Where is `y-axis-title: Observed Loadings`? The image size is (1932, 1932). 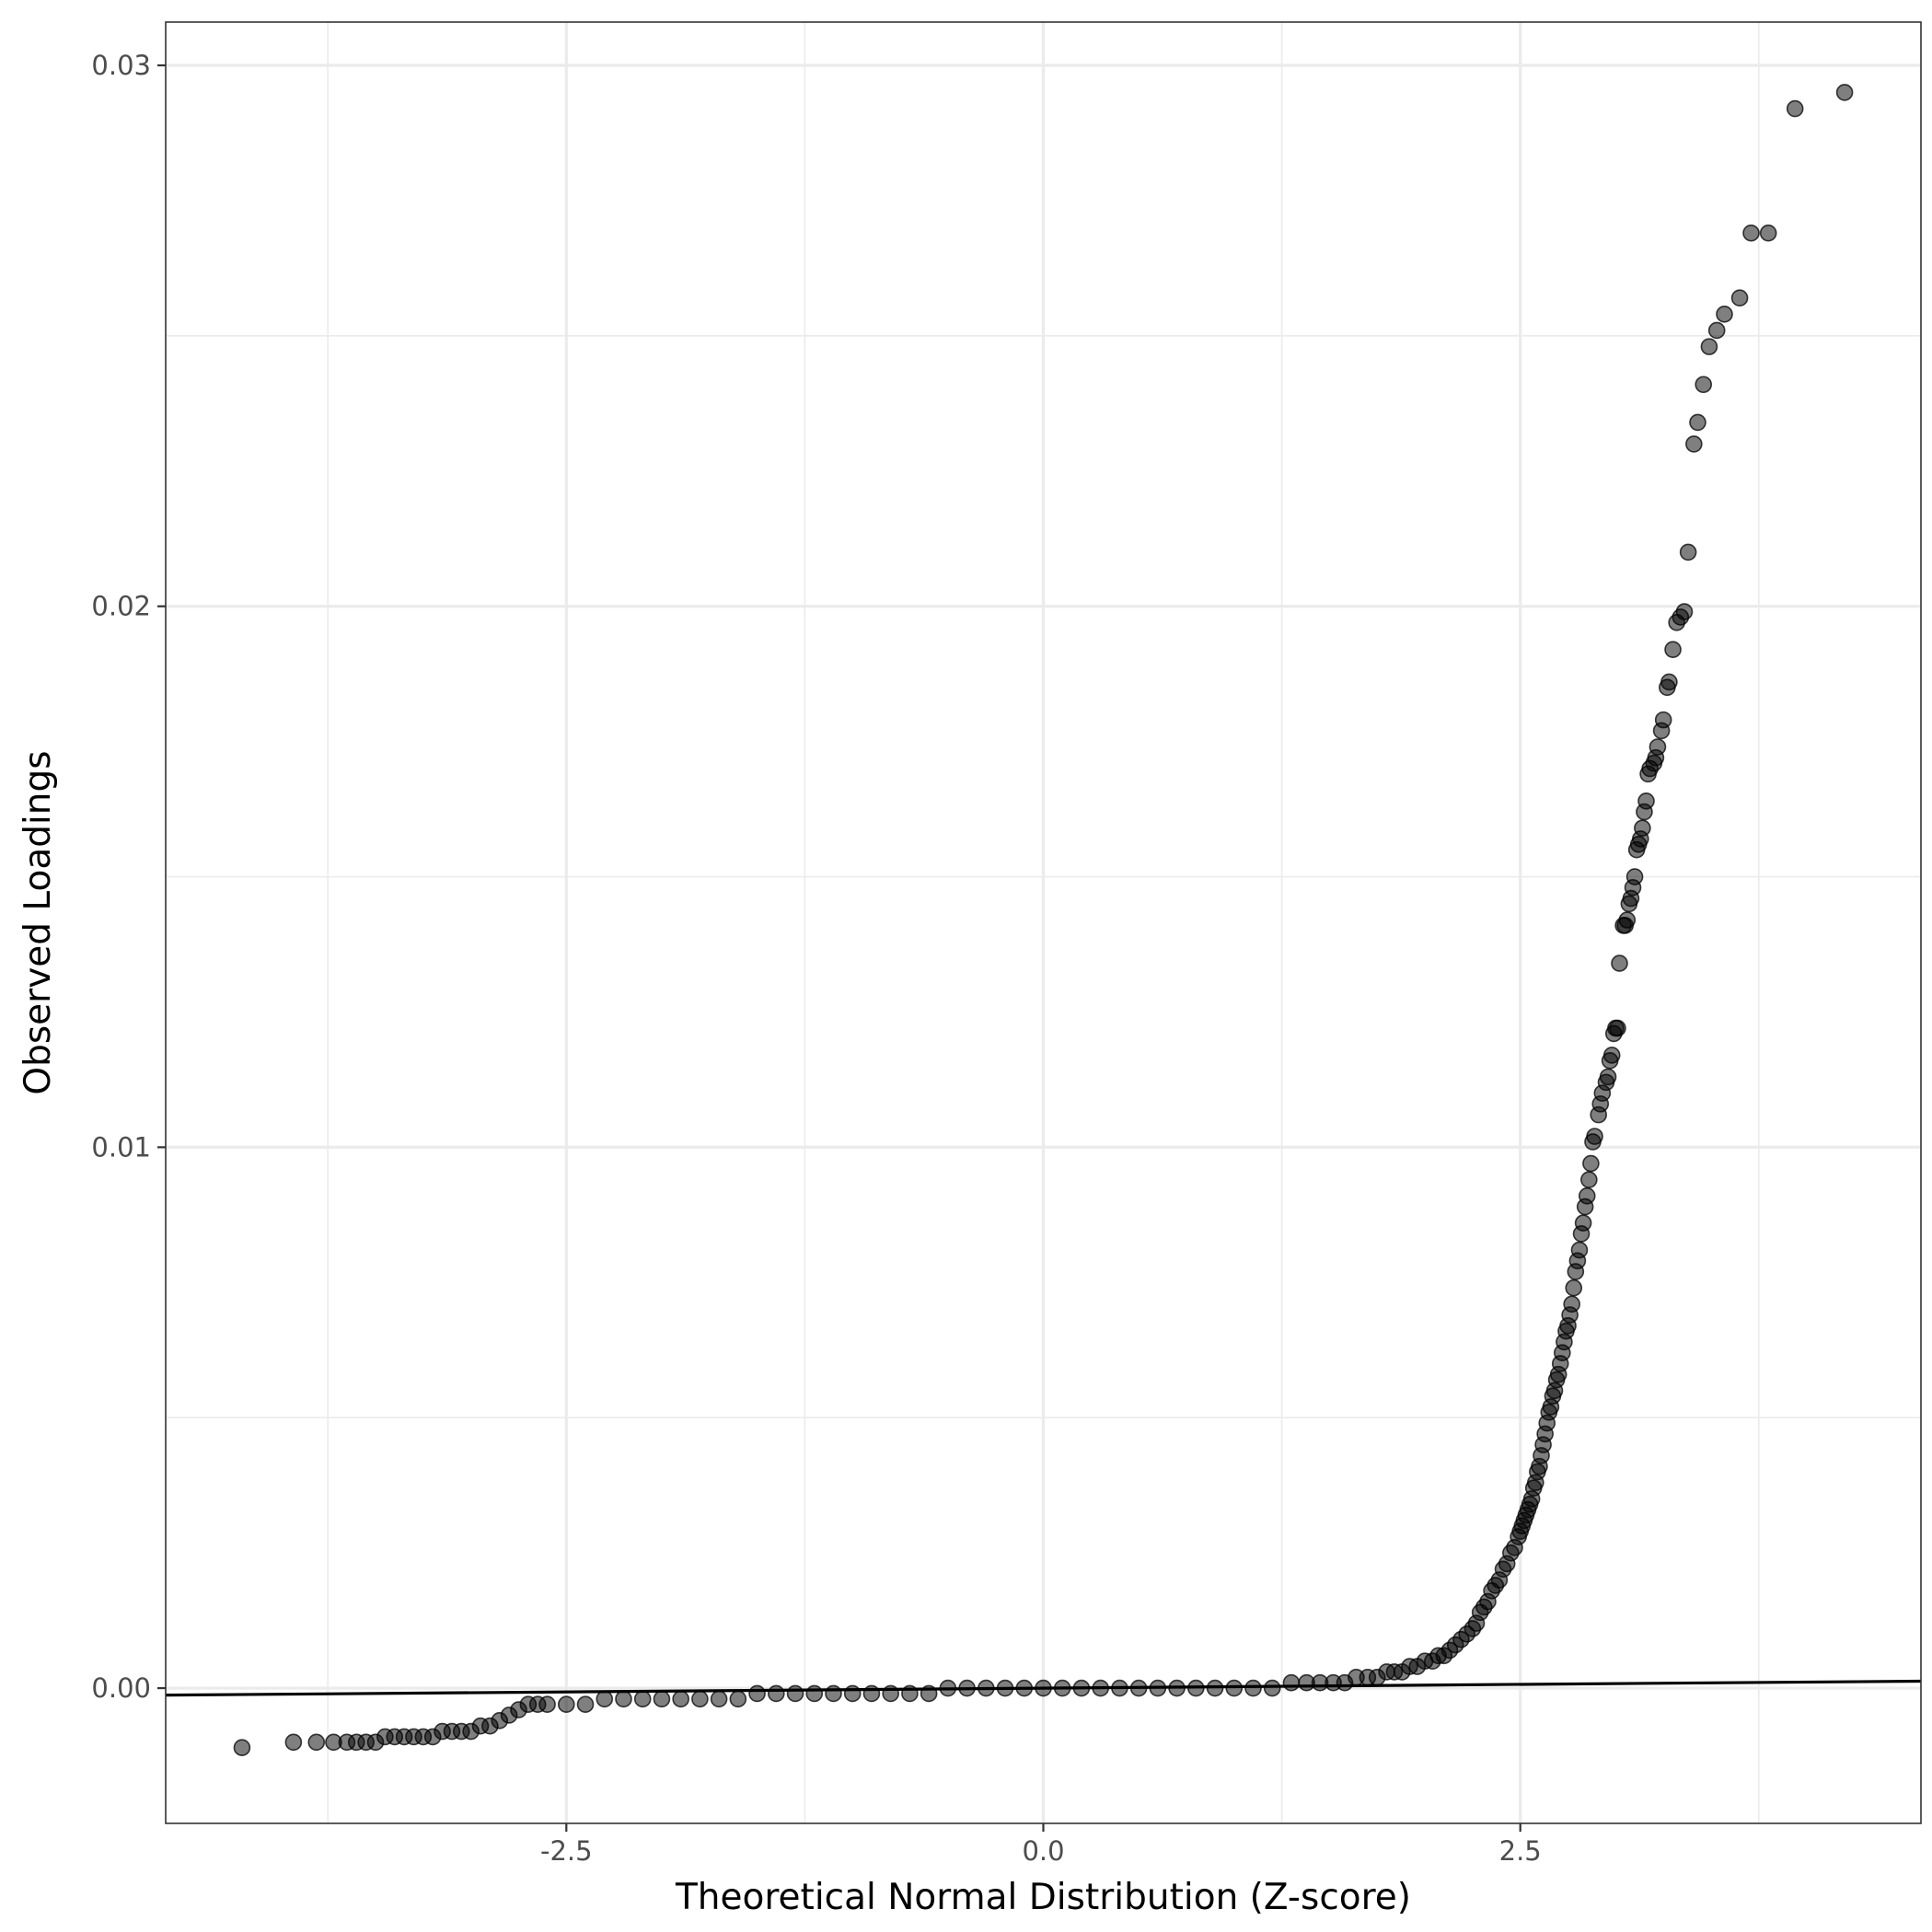
y-axis-title: Observed Loadings is located at coordinates (38, 922).